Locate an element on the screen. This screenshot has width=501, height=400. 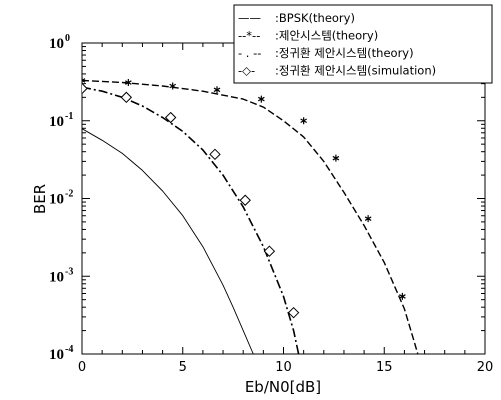
x-tick-label: 5 is located at coordinates (183, 367).